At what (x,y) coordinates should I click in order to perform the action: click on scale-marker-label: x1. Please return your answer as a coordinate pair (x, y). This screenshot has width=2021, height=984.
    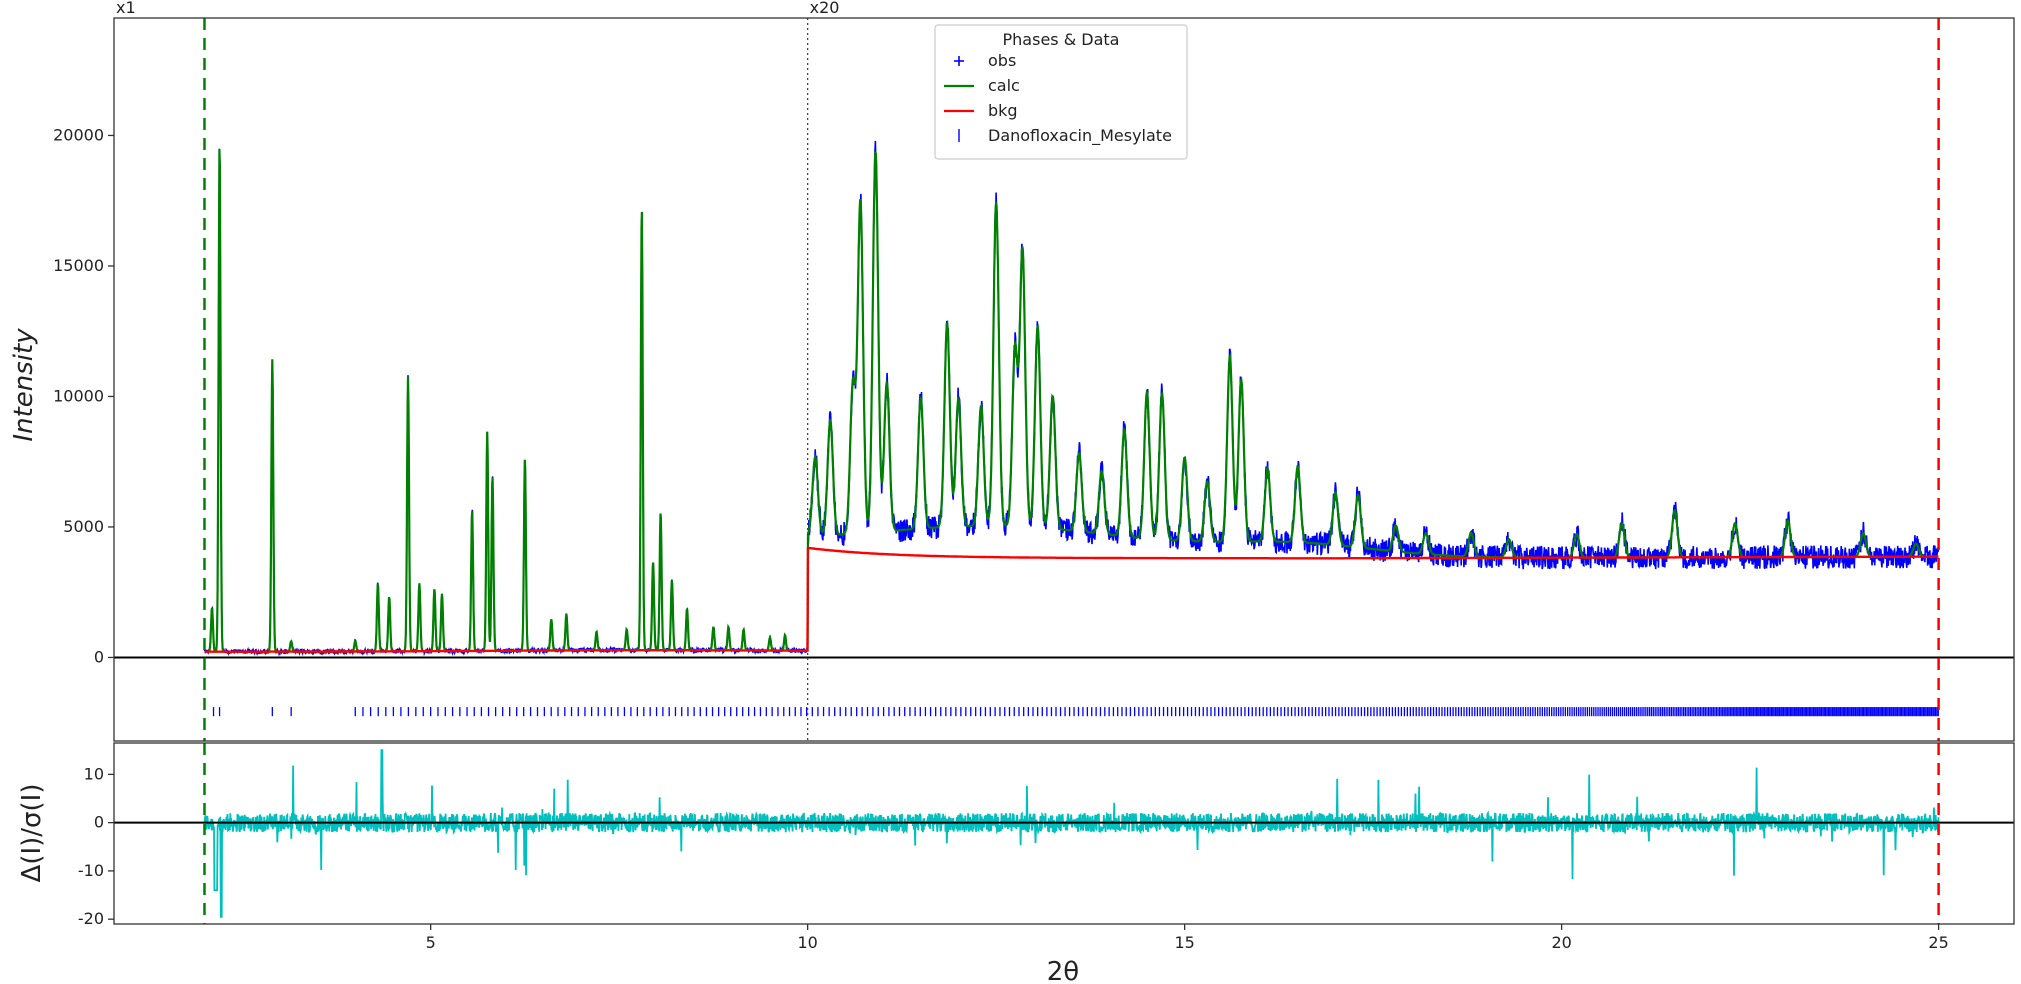
    Looking at the image, I should click on (126, 8).